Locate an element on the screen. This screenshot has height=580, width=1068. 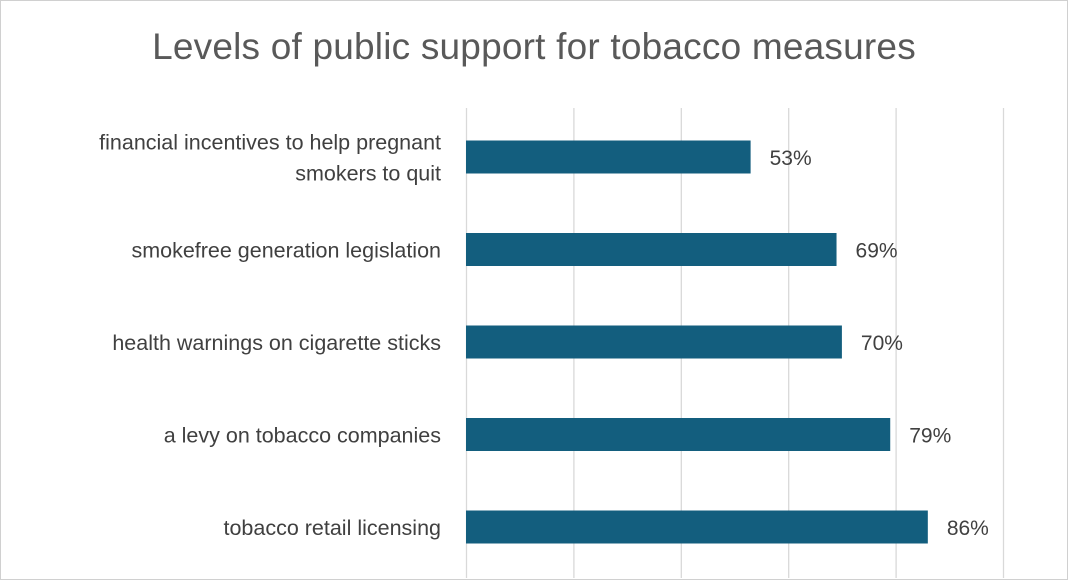
category-label: a levy on tobacco companies is located at coordinates (302, 436).